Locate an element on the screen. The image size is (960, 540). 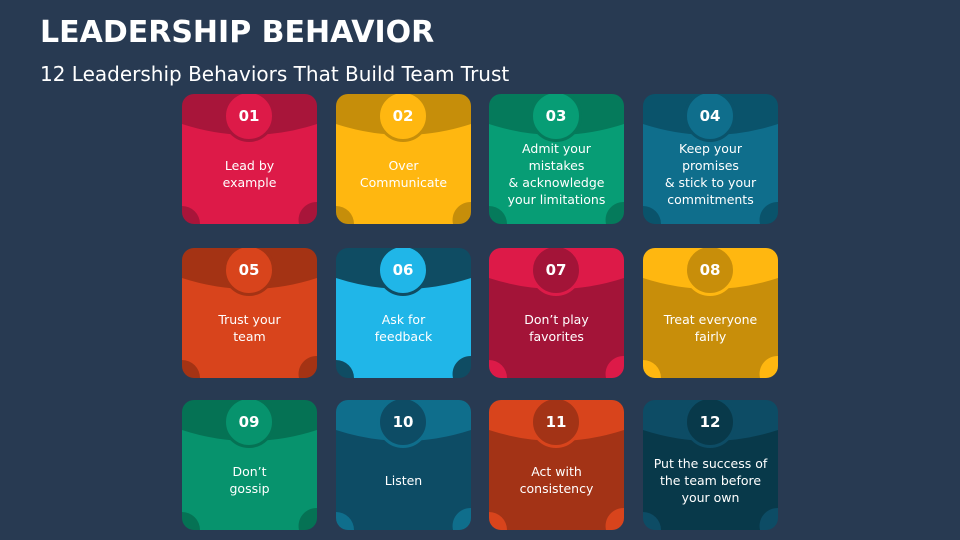
number-badge: 05 is located at coordinates (249, 272).